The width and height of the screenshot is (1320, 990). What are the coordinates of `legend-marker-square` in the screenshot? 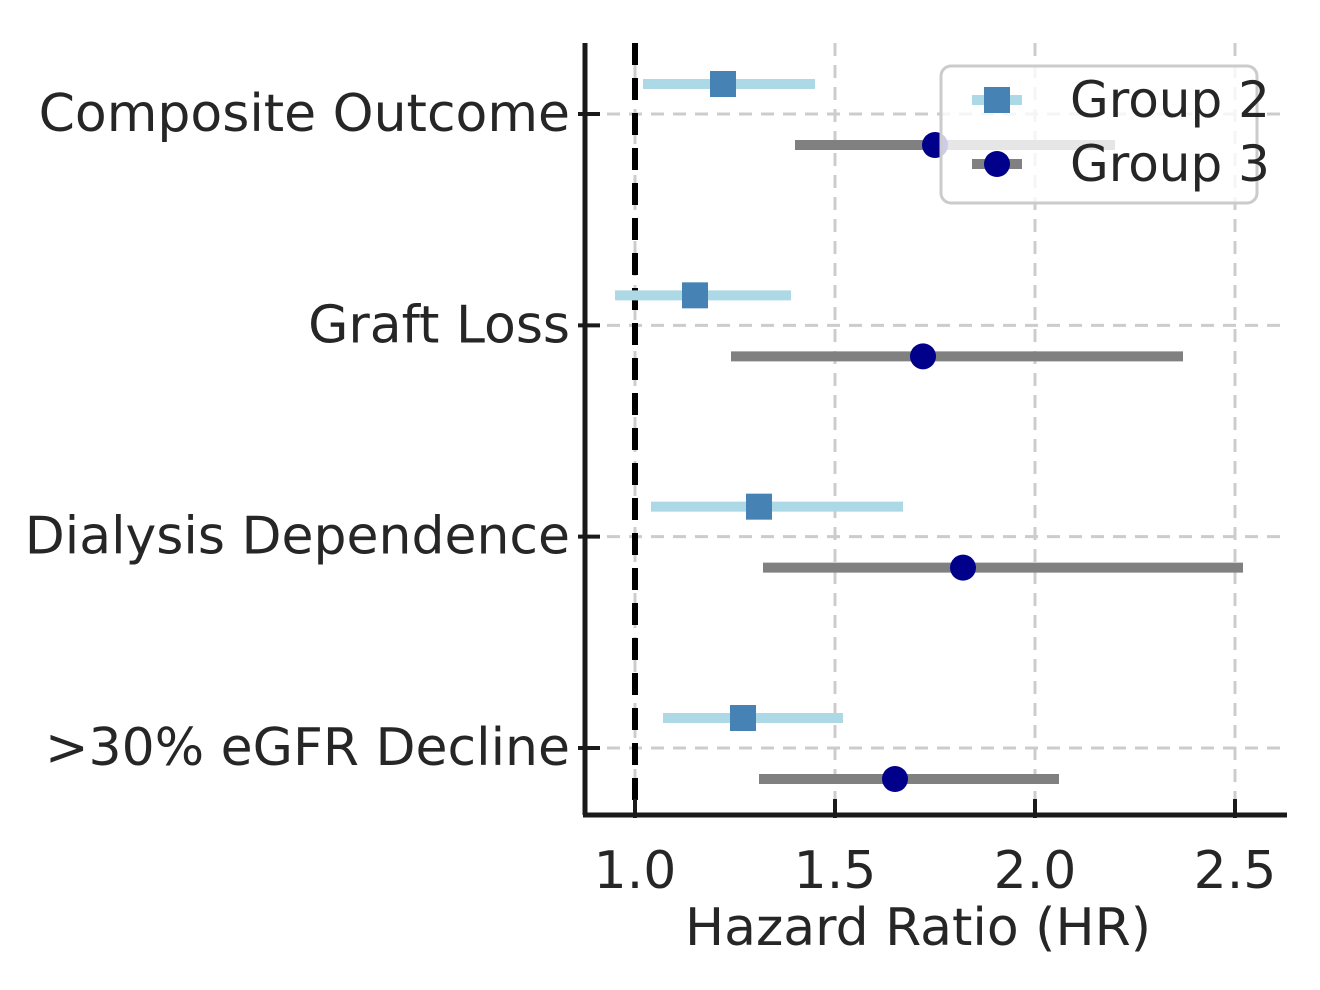 It's located at (997, 100).